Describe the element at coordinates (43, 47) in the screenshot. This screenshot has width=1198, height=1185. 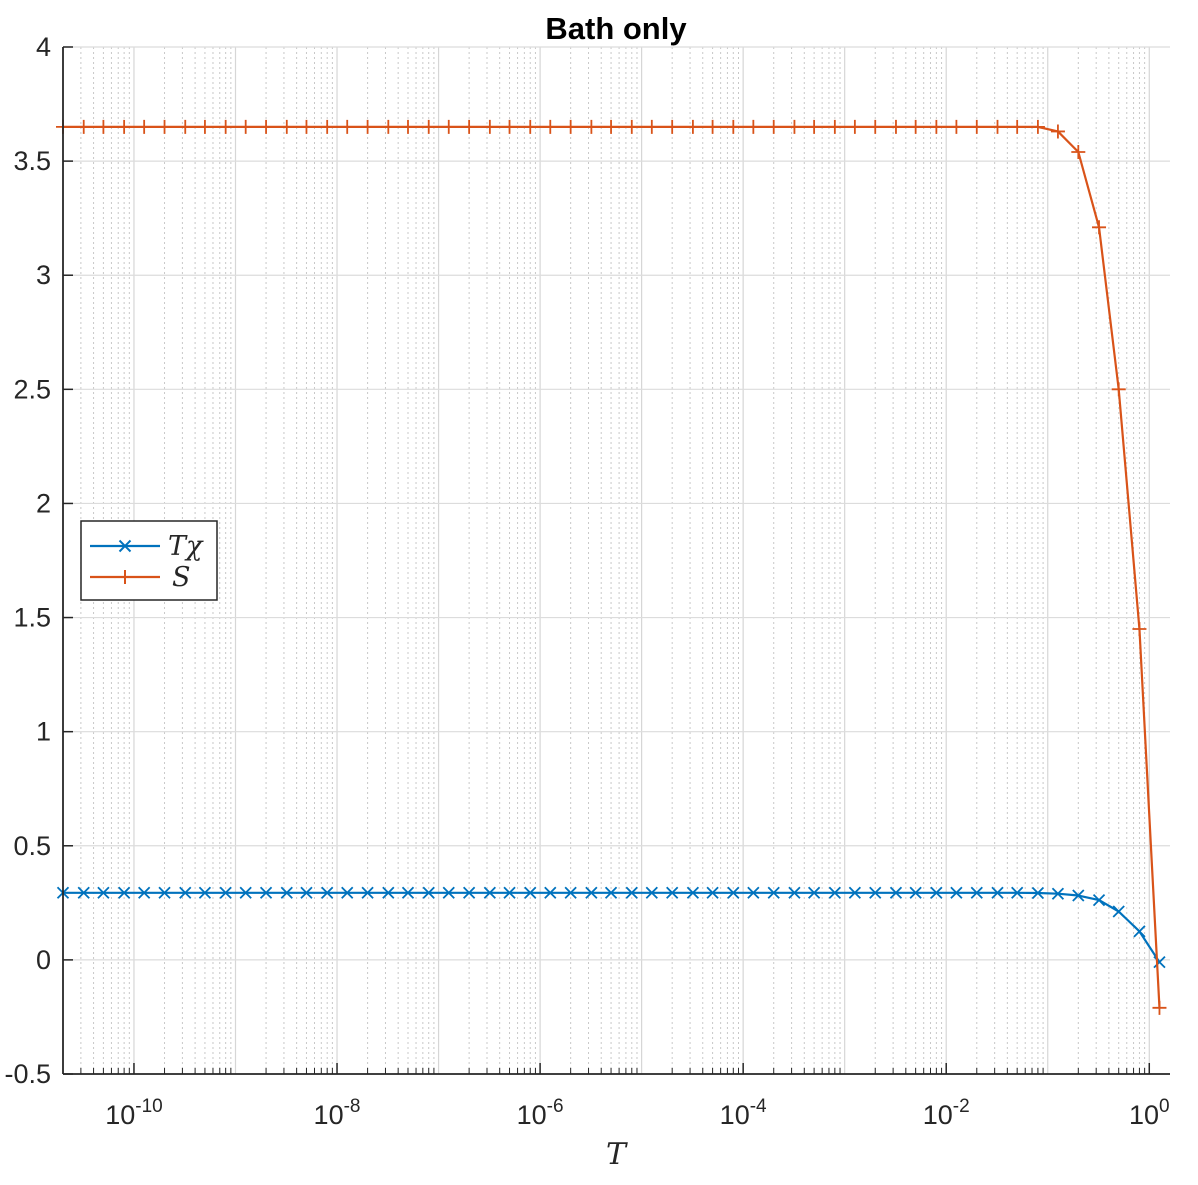
I see `y-tick-label: 4` at that location.